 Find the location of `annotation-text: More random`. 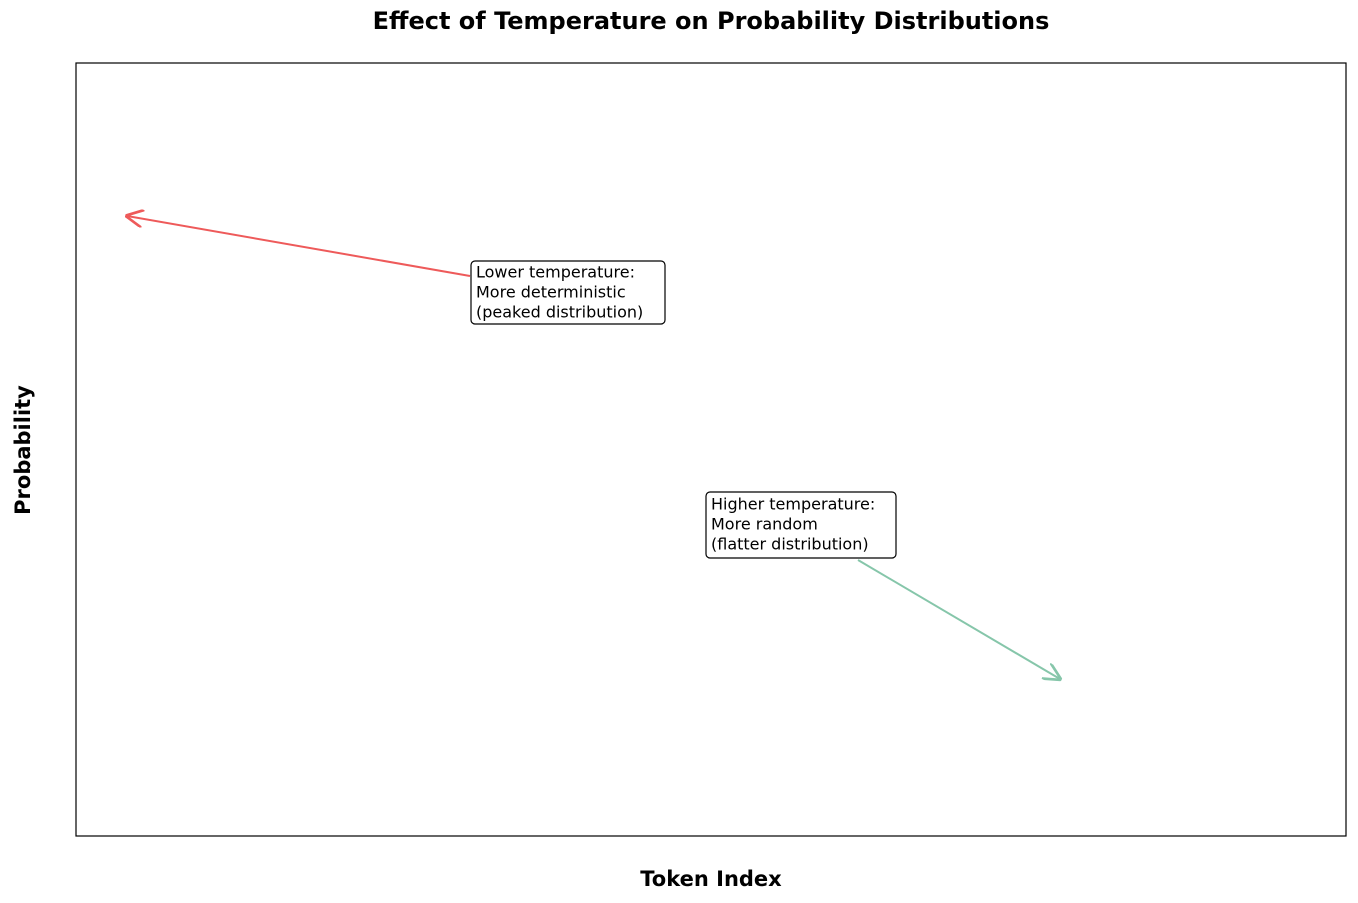

annotation-text: More random is located at coordinates (764, 524).